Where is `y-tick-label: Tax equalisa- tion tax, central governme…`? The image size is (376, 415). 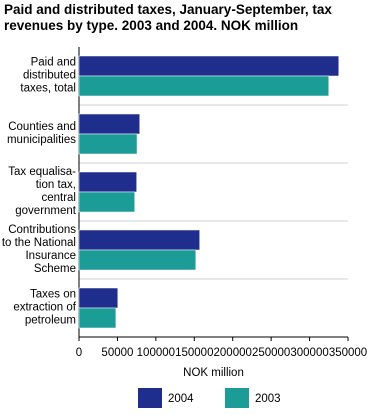
y-tick-label: Tax equalisa- tion tax, central governme… is located at coordinates (42, 191).